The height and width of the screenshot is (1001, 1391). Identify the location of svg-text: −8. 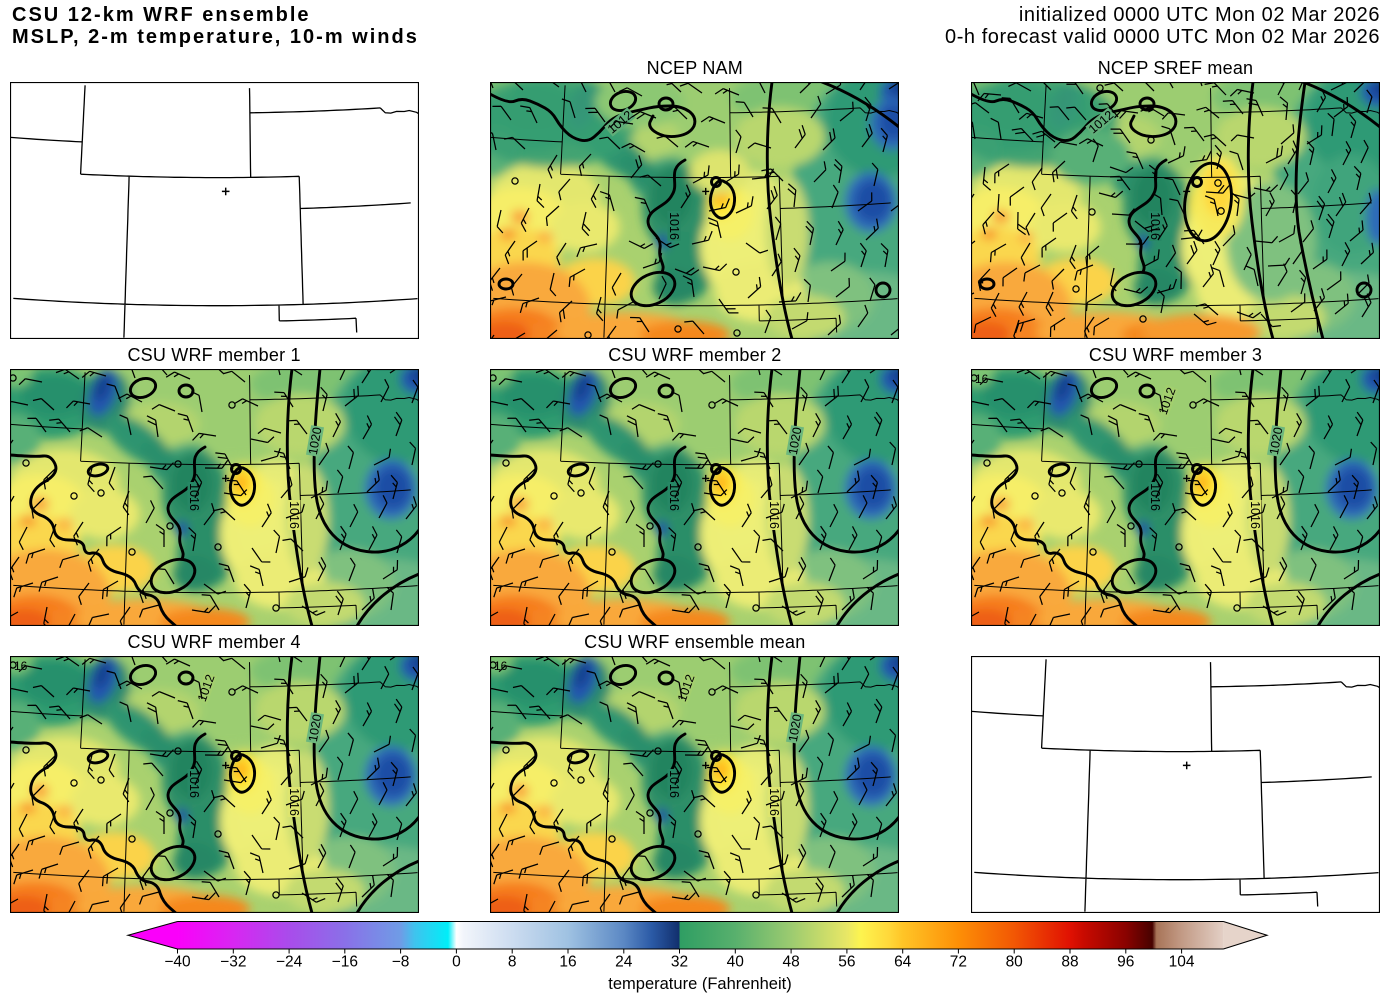
(401, 962).